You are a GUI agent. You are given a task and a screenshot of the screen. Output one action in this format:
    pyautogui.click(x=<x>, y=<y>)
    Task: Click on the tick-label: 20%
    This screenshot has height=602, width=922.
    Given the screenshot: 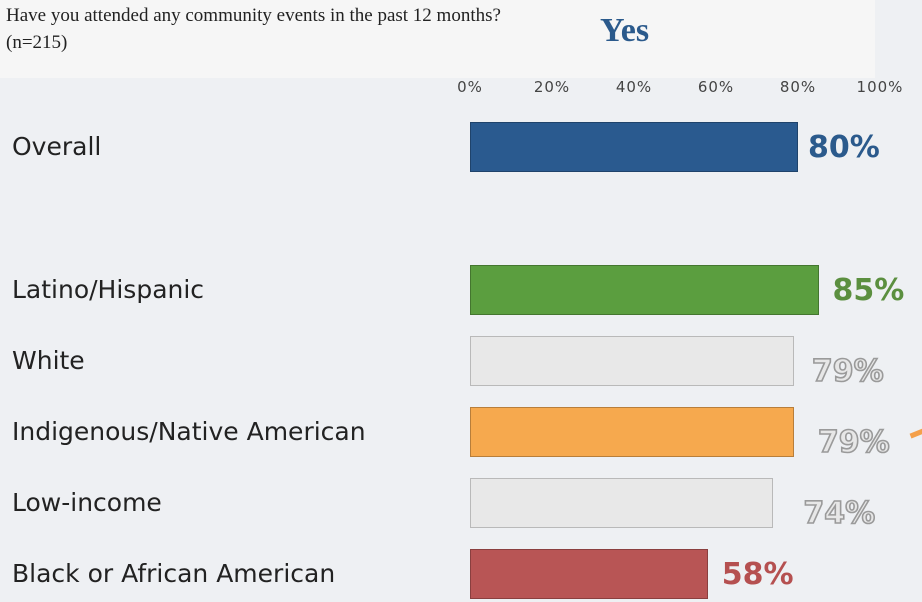 What is the action you would take?
    pyautogui.click(x=552, y=87)
    